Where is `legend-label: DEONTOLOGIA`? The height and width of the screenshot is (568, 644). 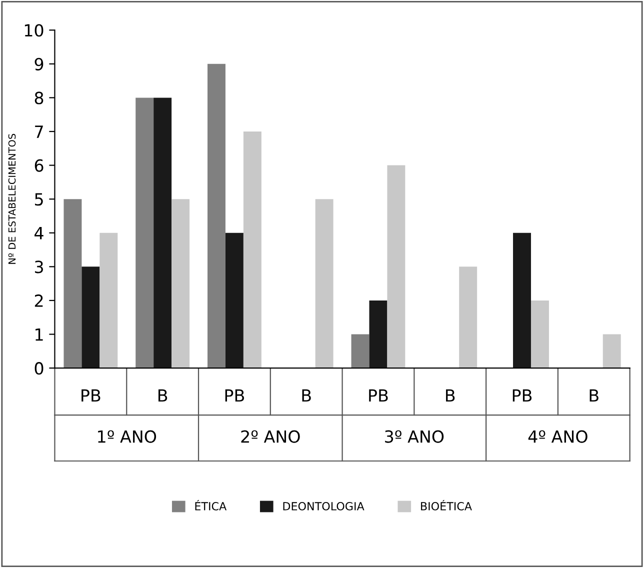 legend-label: DEONTOLOGIA is located at coordinates (323, 506).